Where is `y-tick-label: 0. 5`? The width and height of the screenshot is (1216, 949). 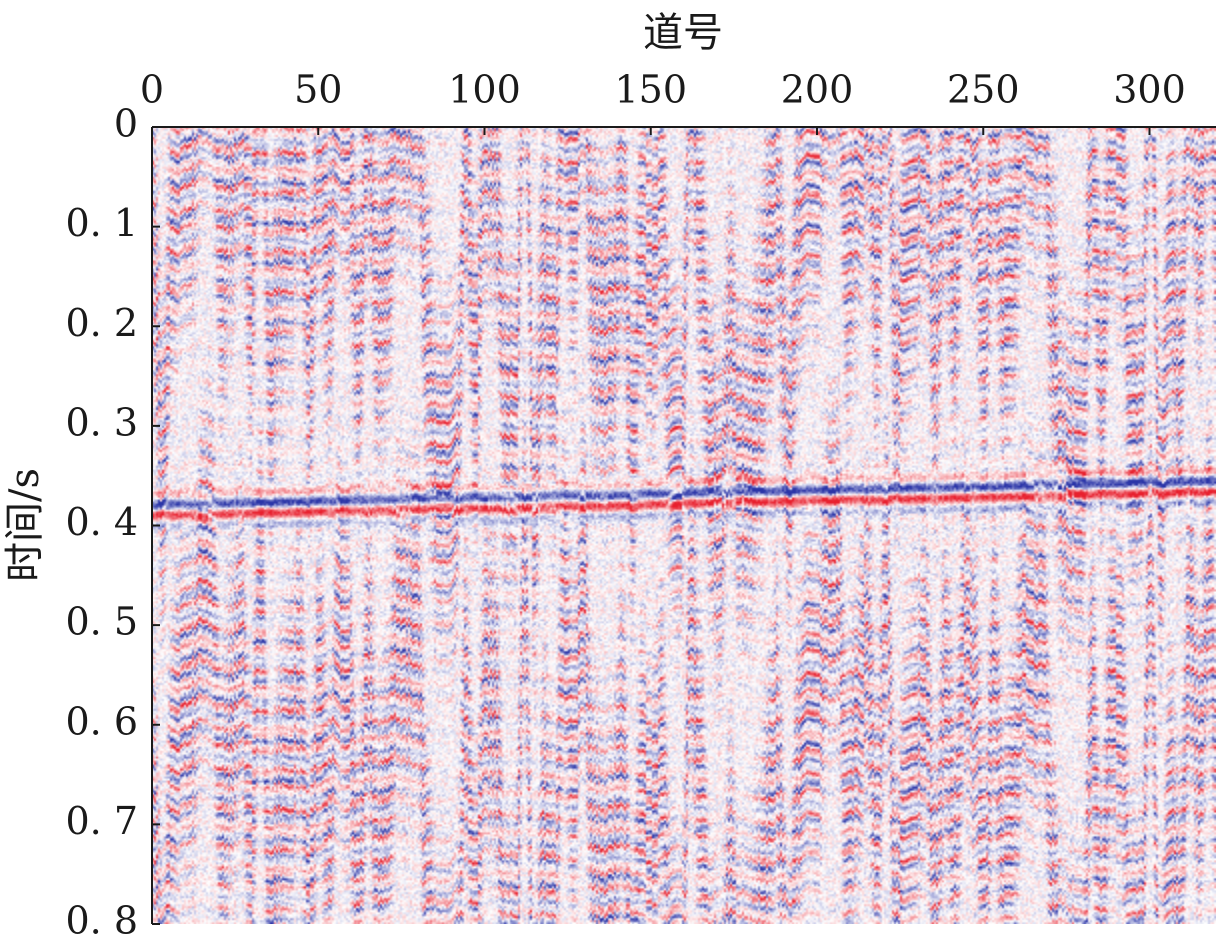 y-tick-label: 0. 5 is located at coordinates (101, 622).